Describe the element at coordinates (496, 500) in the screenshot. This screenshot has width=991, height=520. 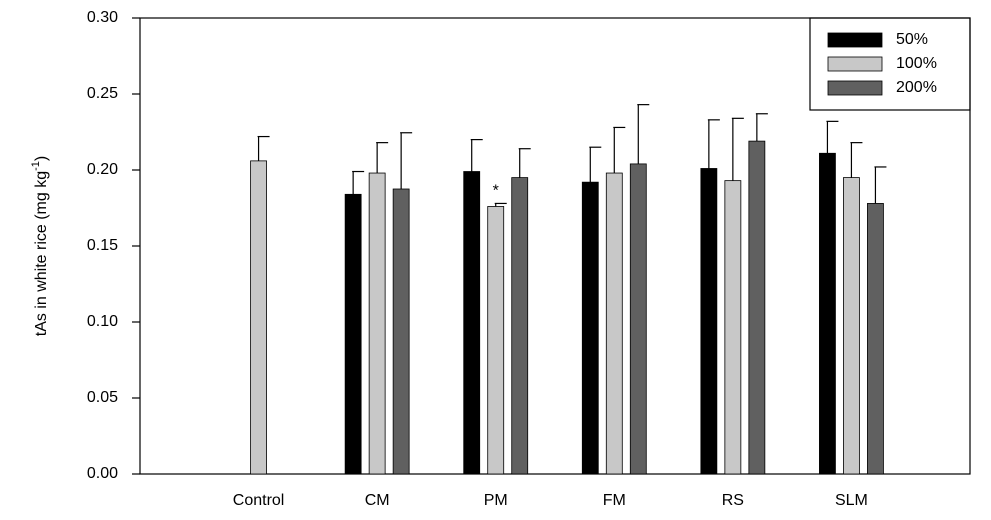
I see `x-tick-label: PM` at that location.